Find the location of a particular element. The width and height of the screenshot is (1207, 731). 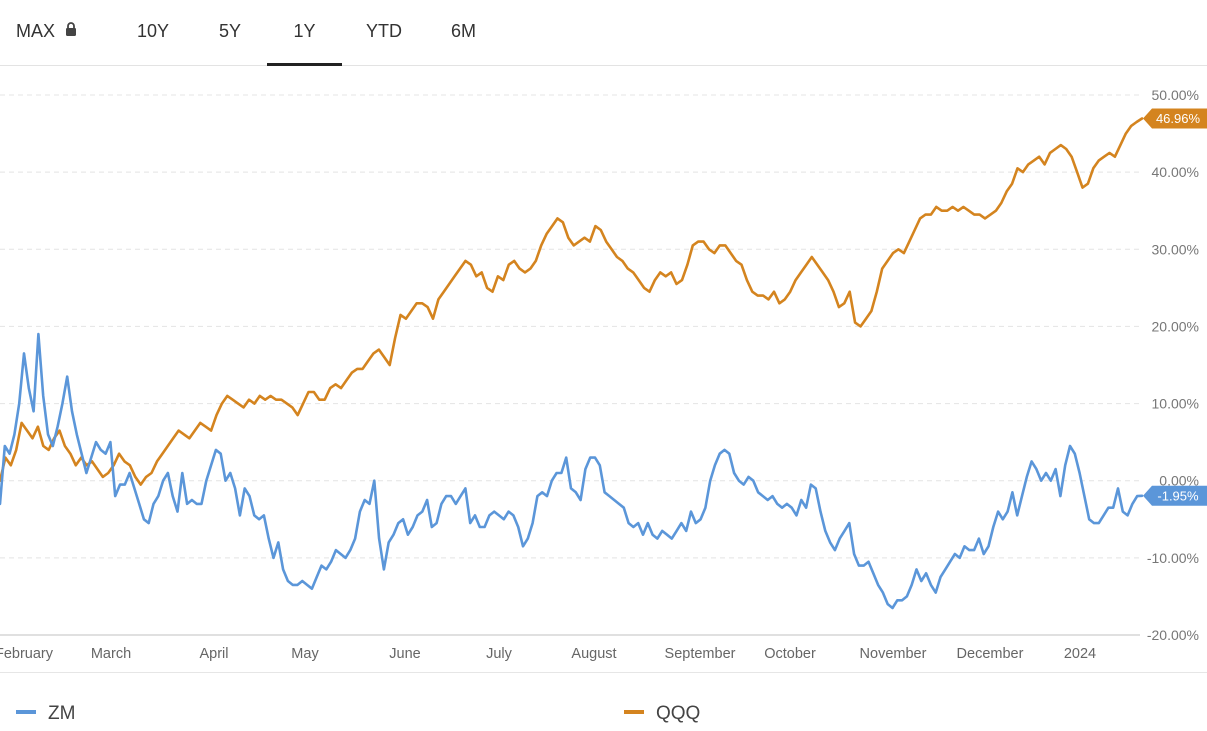

legend-item-zm: ZM is located at coordinates (45, 714).